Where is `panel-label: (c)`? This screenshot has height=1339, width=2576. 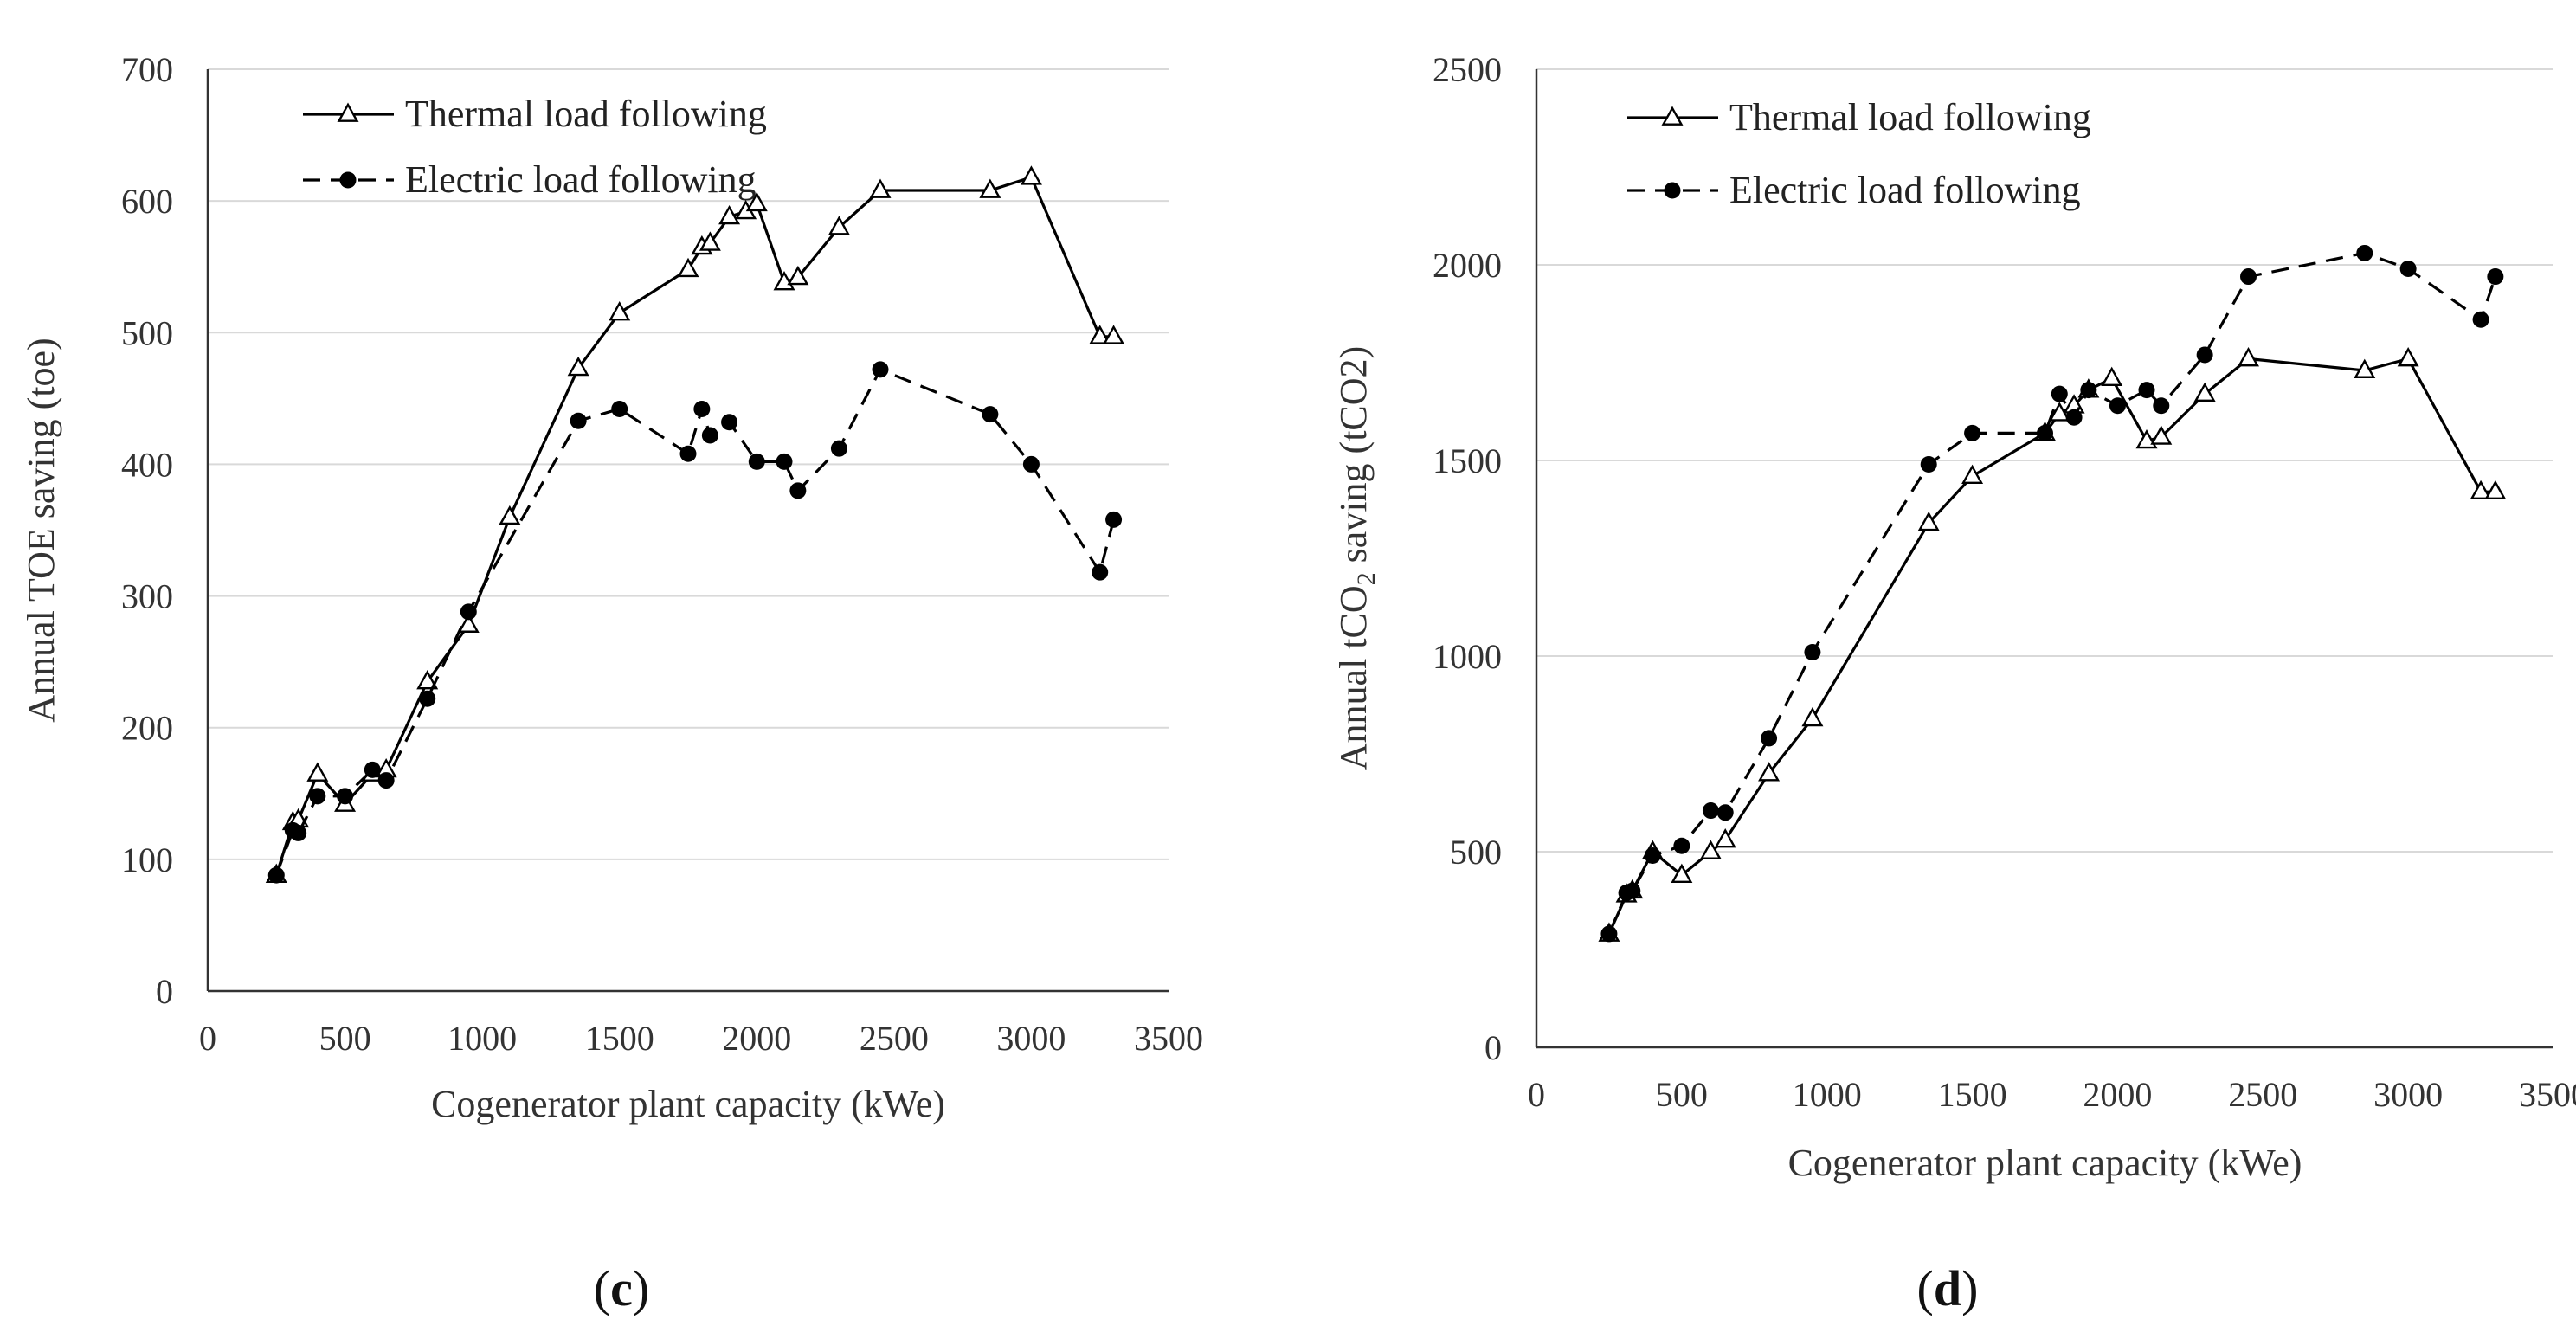
panel-label: (c) is located at coordinates (621, 1288).